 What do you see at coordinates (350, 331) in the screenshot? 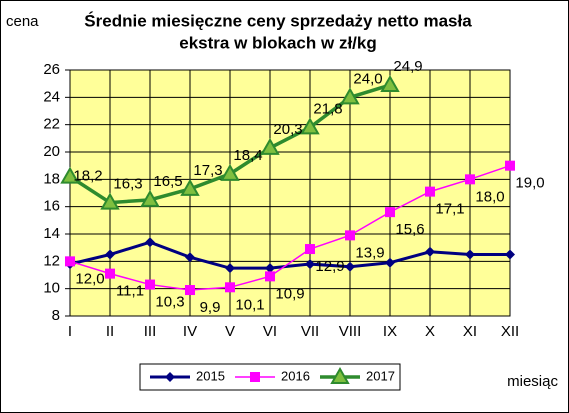
I see `x-tick-label: VIII` at bounding box center [350, 331].